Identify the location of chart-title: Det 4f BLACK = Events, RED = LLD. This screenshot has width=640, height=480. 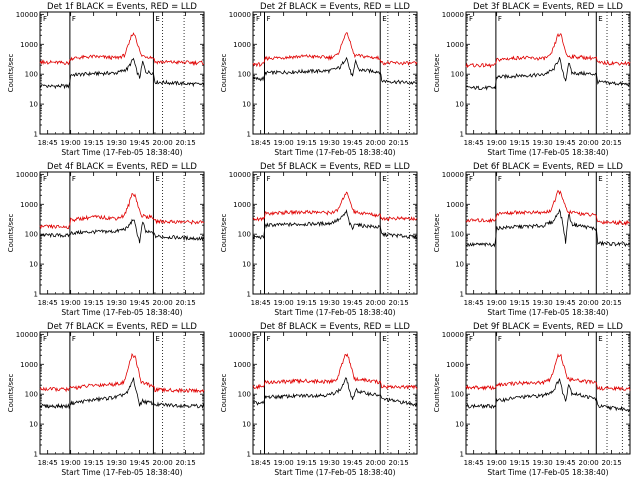
(122, 167).